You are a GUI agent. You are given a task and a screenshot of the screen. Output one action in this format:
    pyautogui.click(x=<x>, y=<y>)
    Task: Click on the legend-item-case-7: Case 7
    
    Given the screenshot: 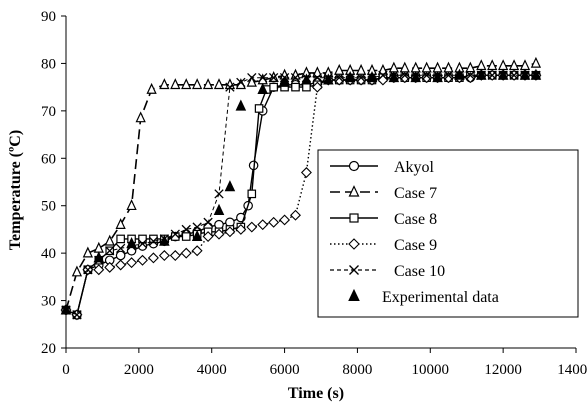 What is the action you would take?
    pyautogui.click(x=383, y=193)
    